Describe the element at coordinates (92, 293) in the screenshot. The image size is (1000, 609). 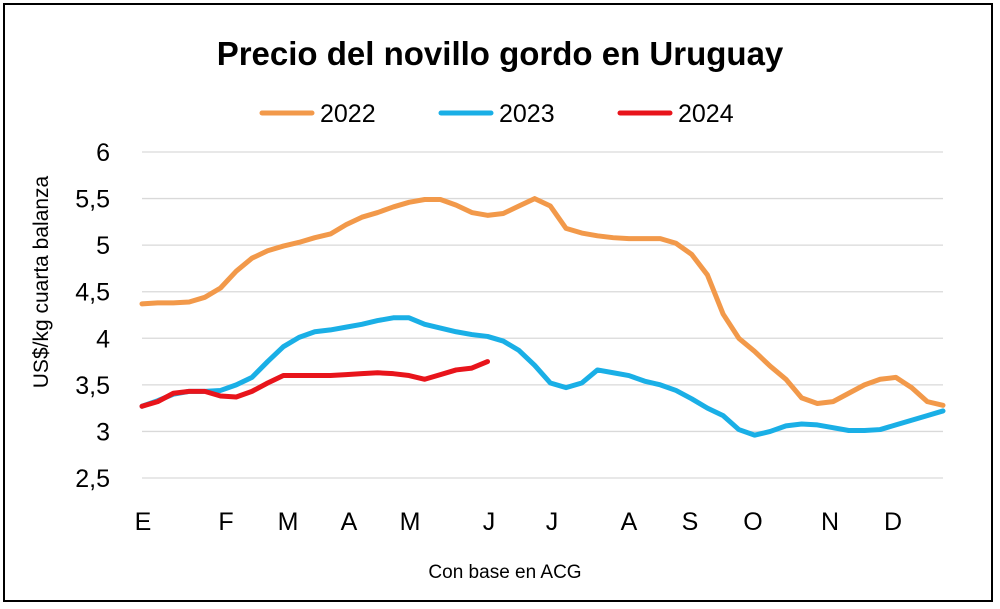
I see `y-tick-label: 4,5` at that location.